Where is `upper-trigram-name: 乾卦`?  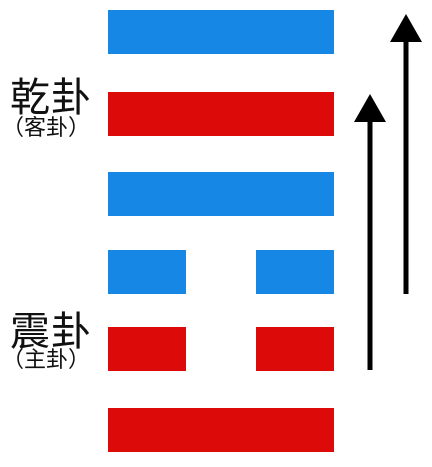
upper-trigram-name: 乾卦 is located at coordinates (51, 98).